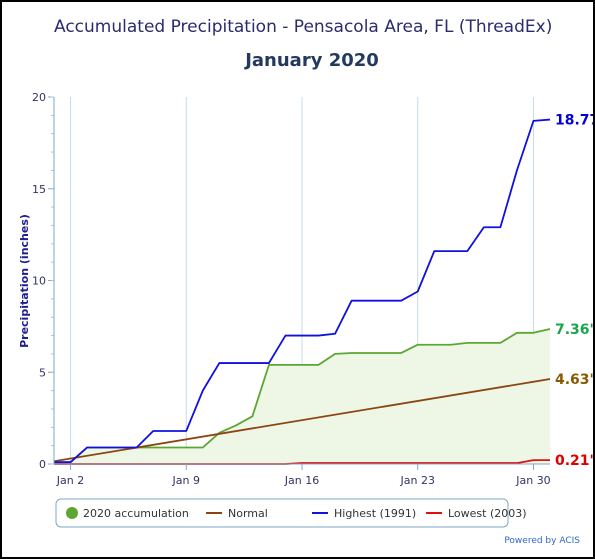 The width and height of the screenshot is (595, 559). What do you see at coordinates (375, 513) in the screenshot?
I see `legend-item-highest: Highest (1991)` at bounding box center [375, 513].